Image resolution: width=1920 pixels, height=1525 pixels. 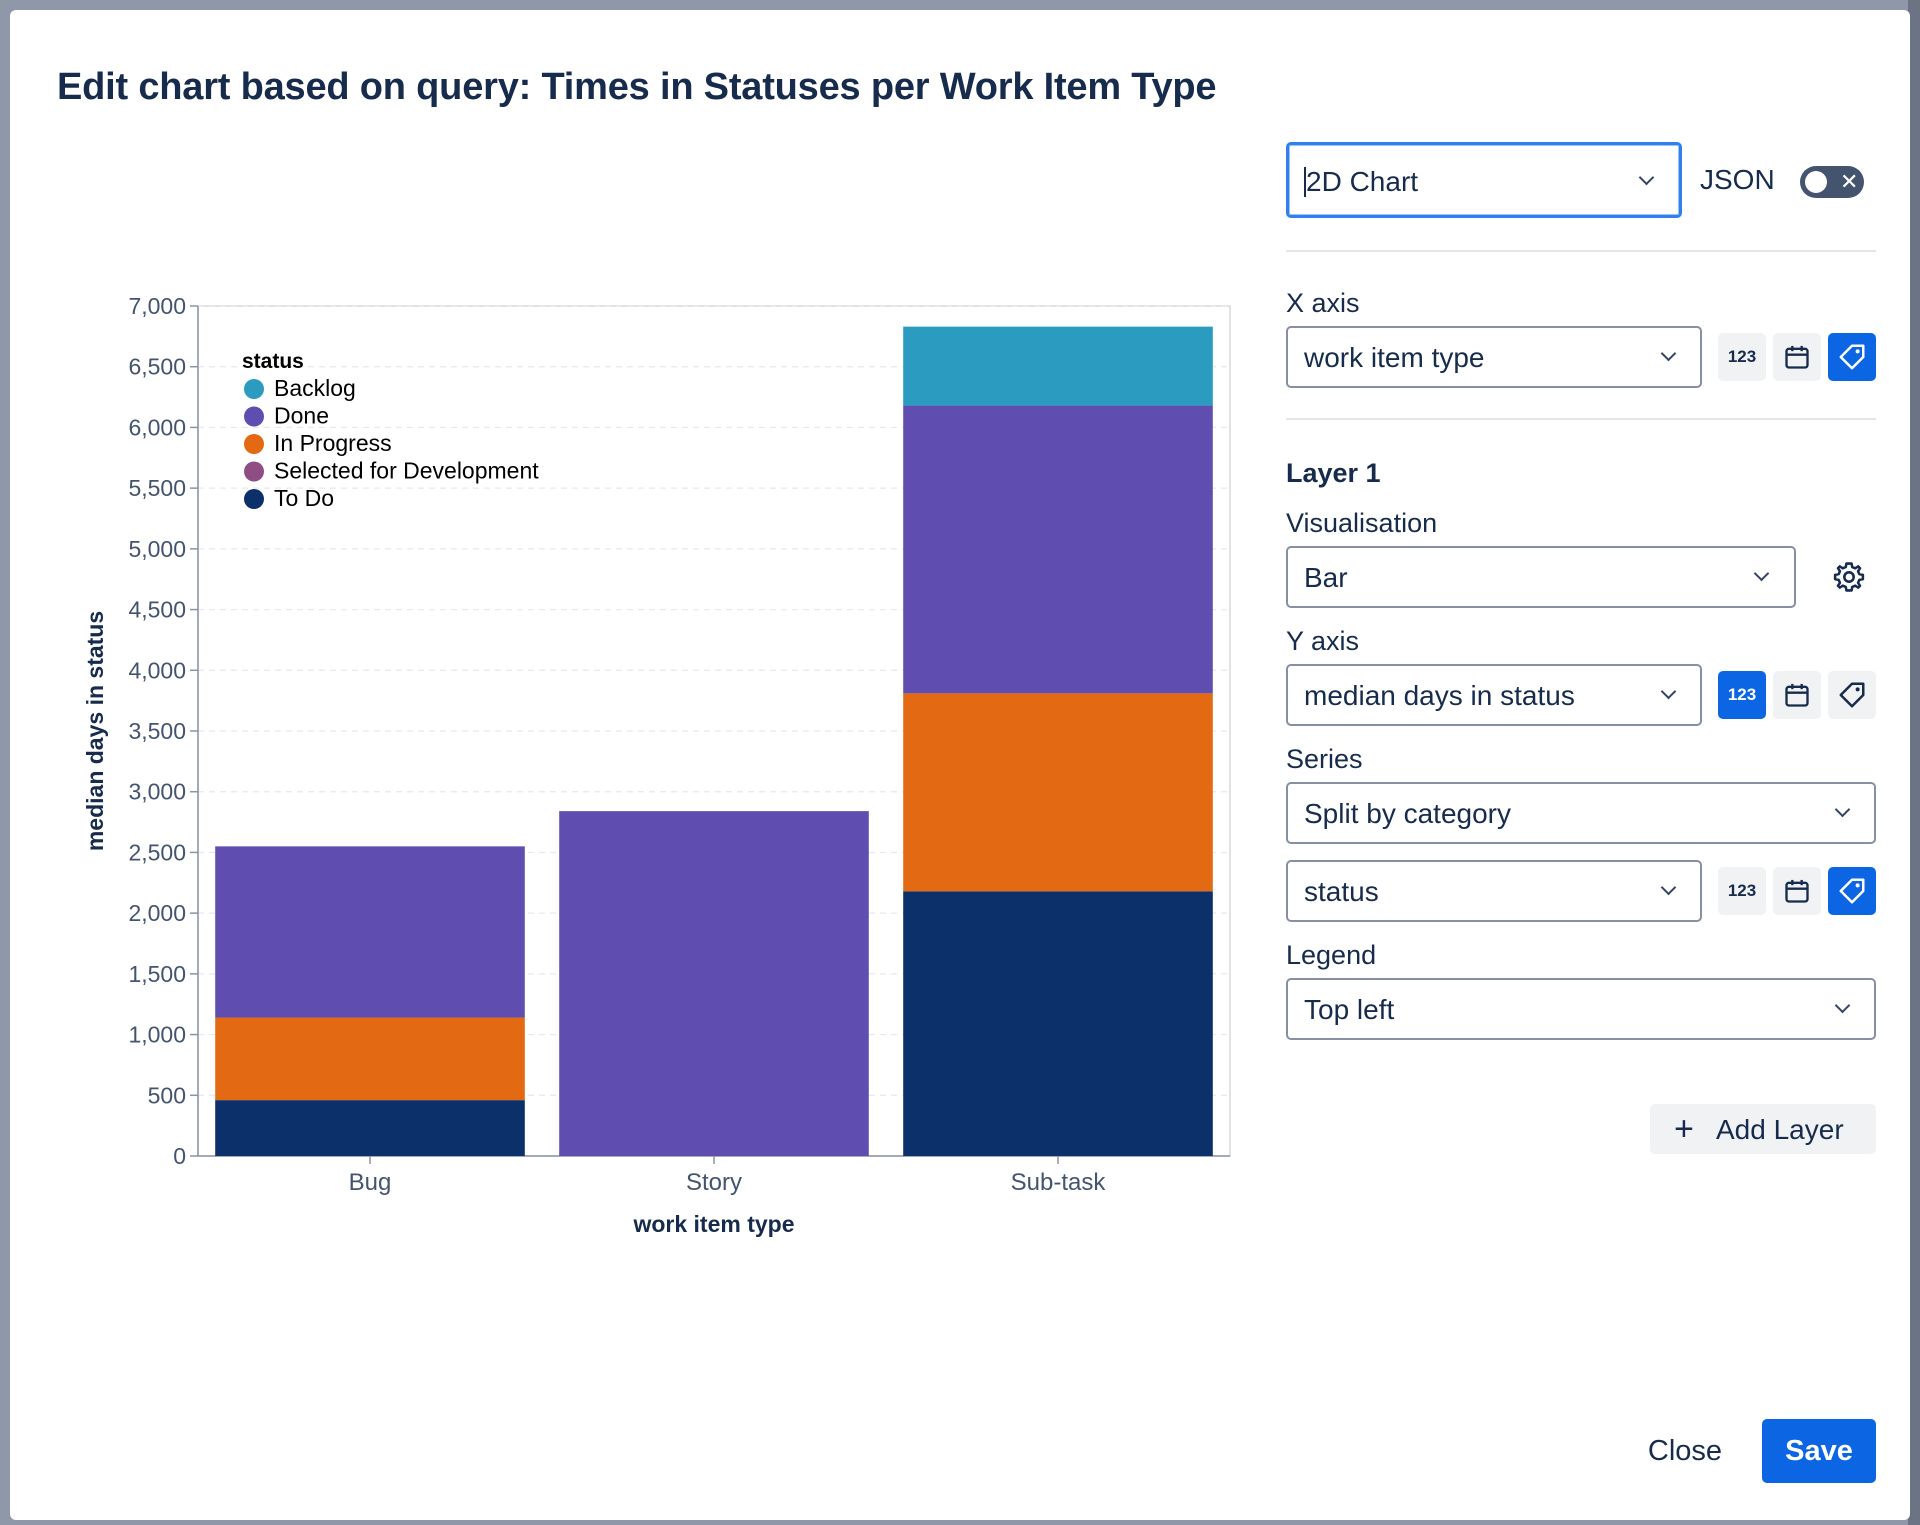 What do you see at coordinates (1394, 357) in the screenshot?
I see `x-axis-value: work item type` at bounding box center [1394, 357].